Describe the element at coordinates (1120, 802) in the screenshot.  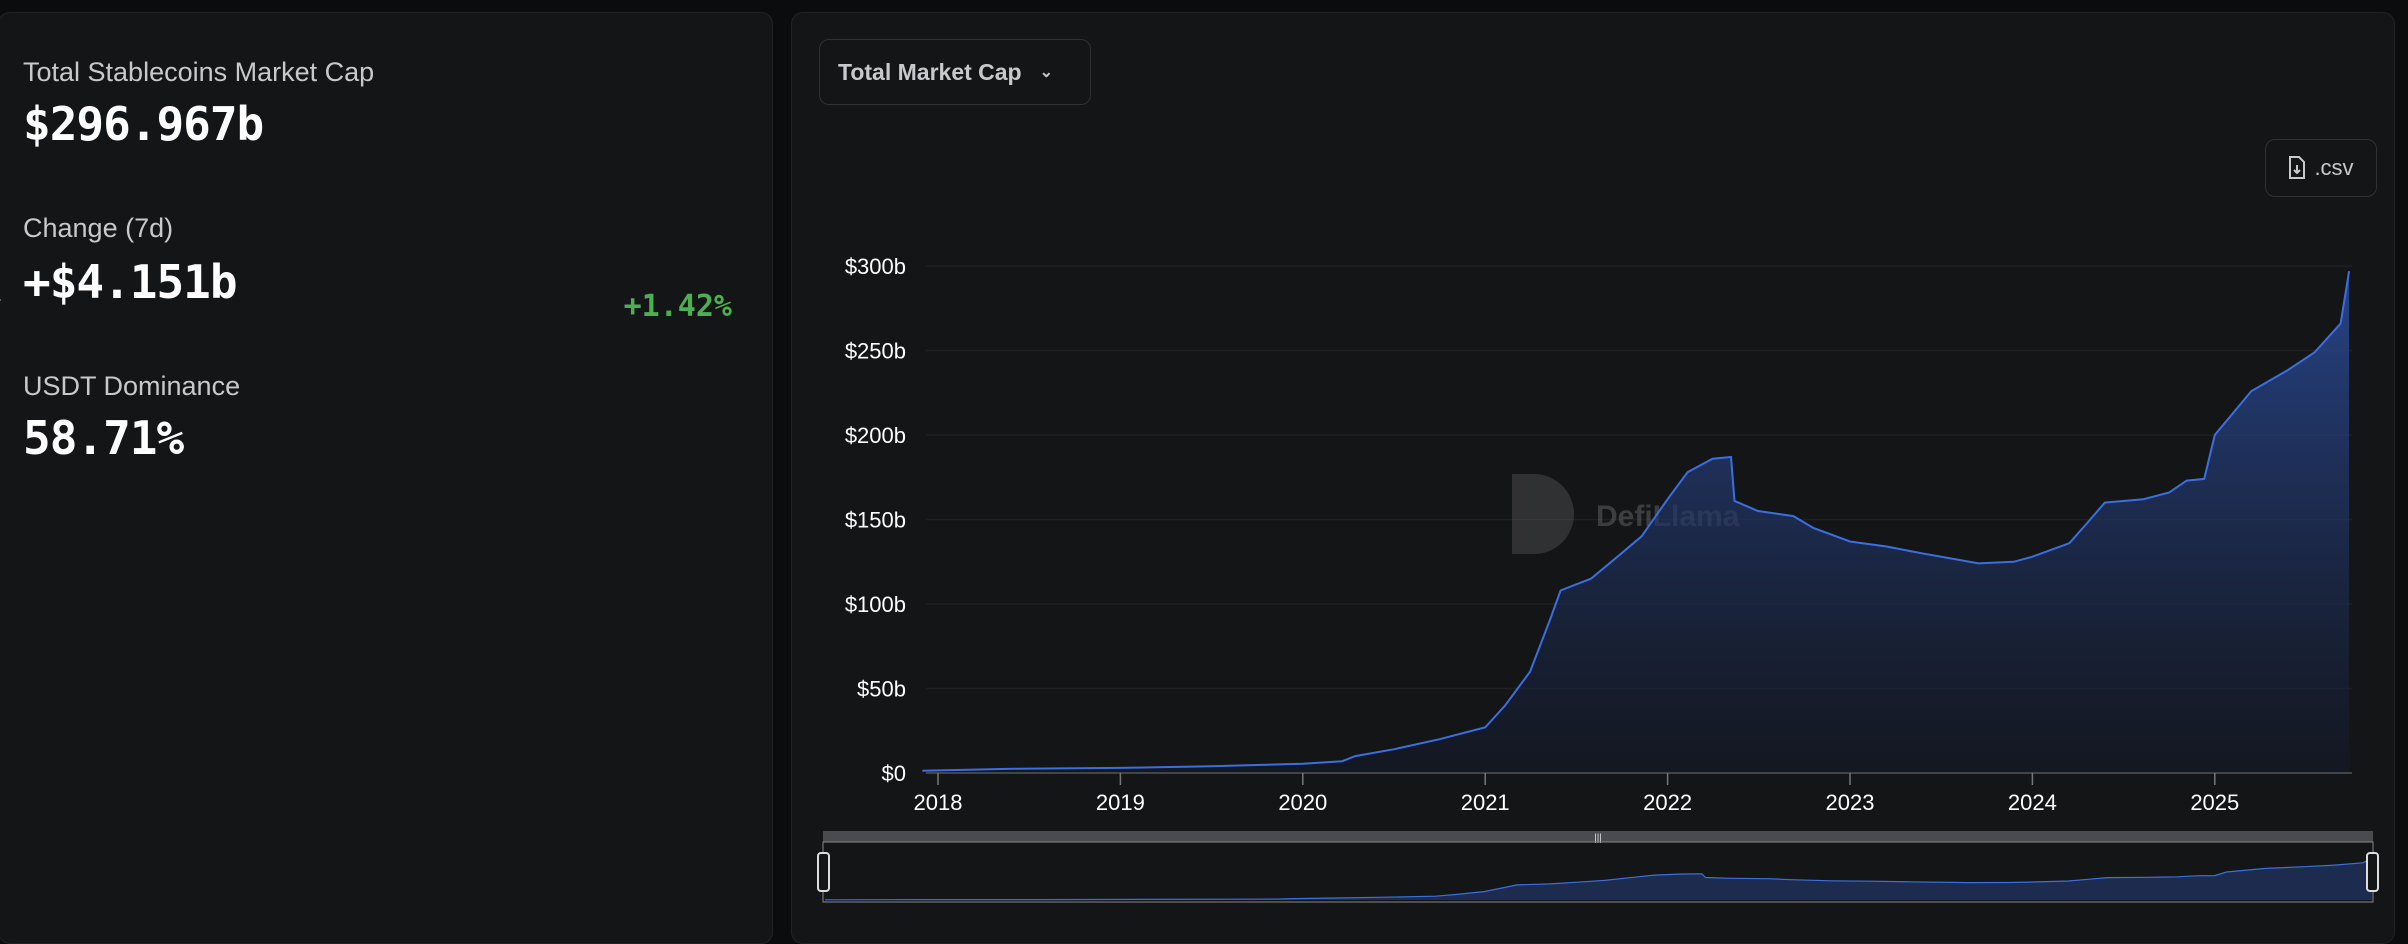
I see `x-tick-label: 2019` at that location.